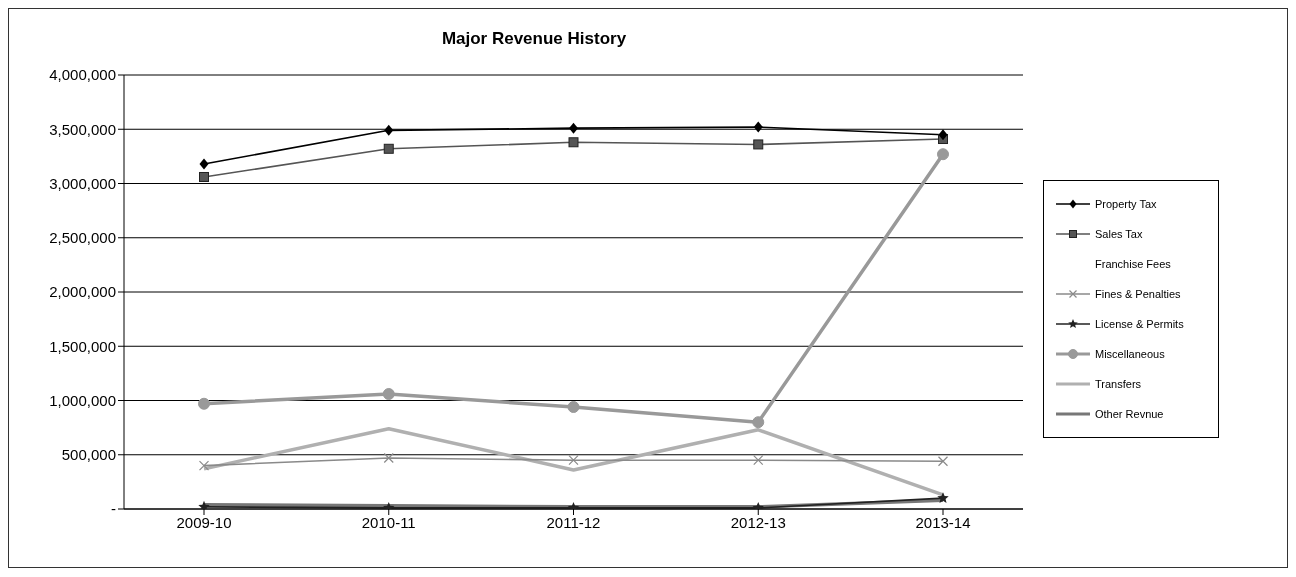 The height and width of the screenshot is (577, 1296). What do you see at coordinates (82, 238) in the screenshot?
I see `y-tick-label: 2,500,000` at bounding box center [82, 238].